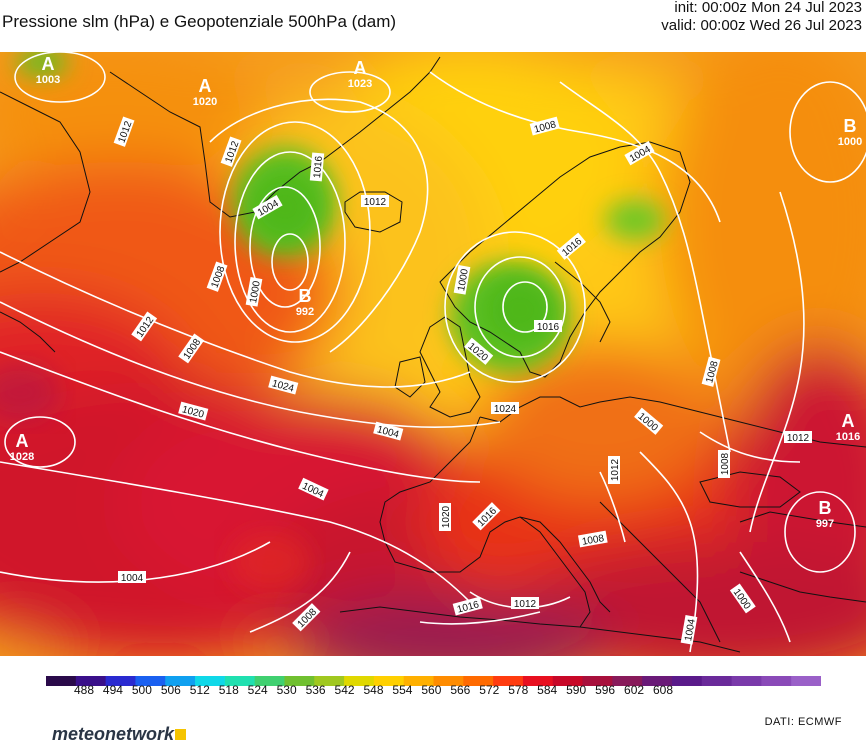 This screenshot has height=745, width=866. I want to click on colorbar-tick-label: 488, so click(84, 690).